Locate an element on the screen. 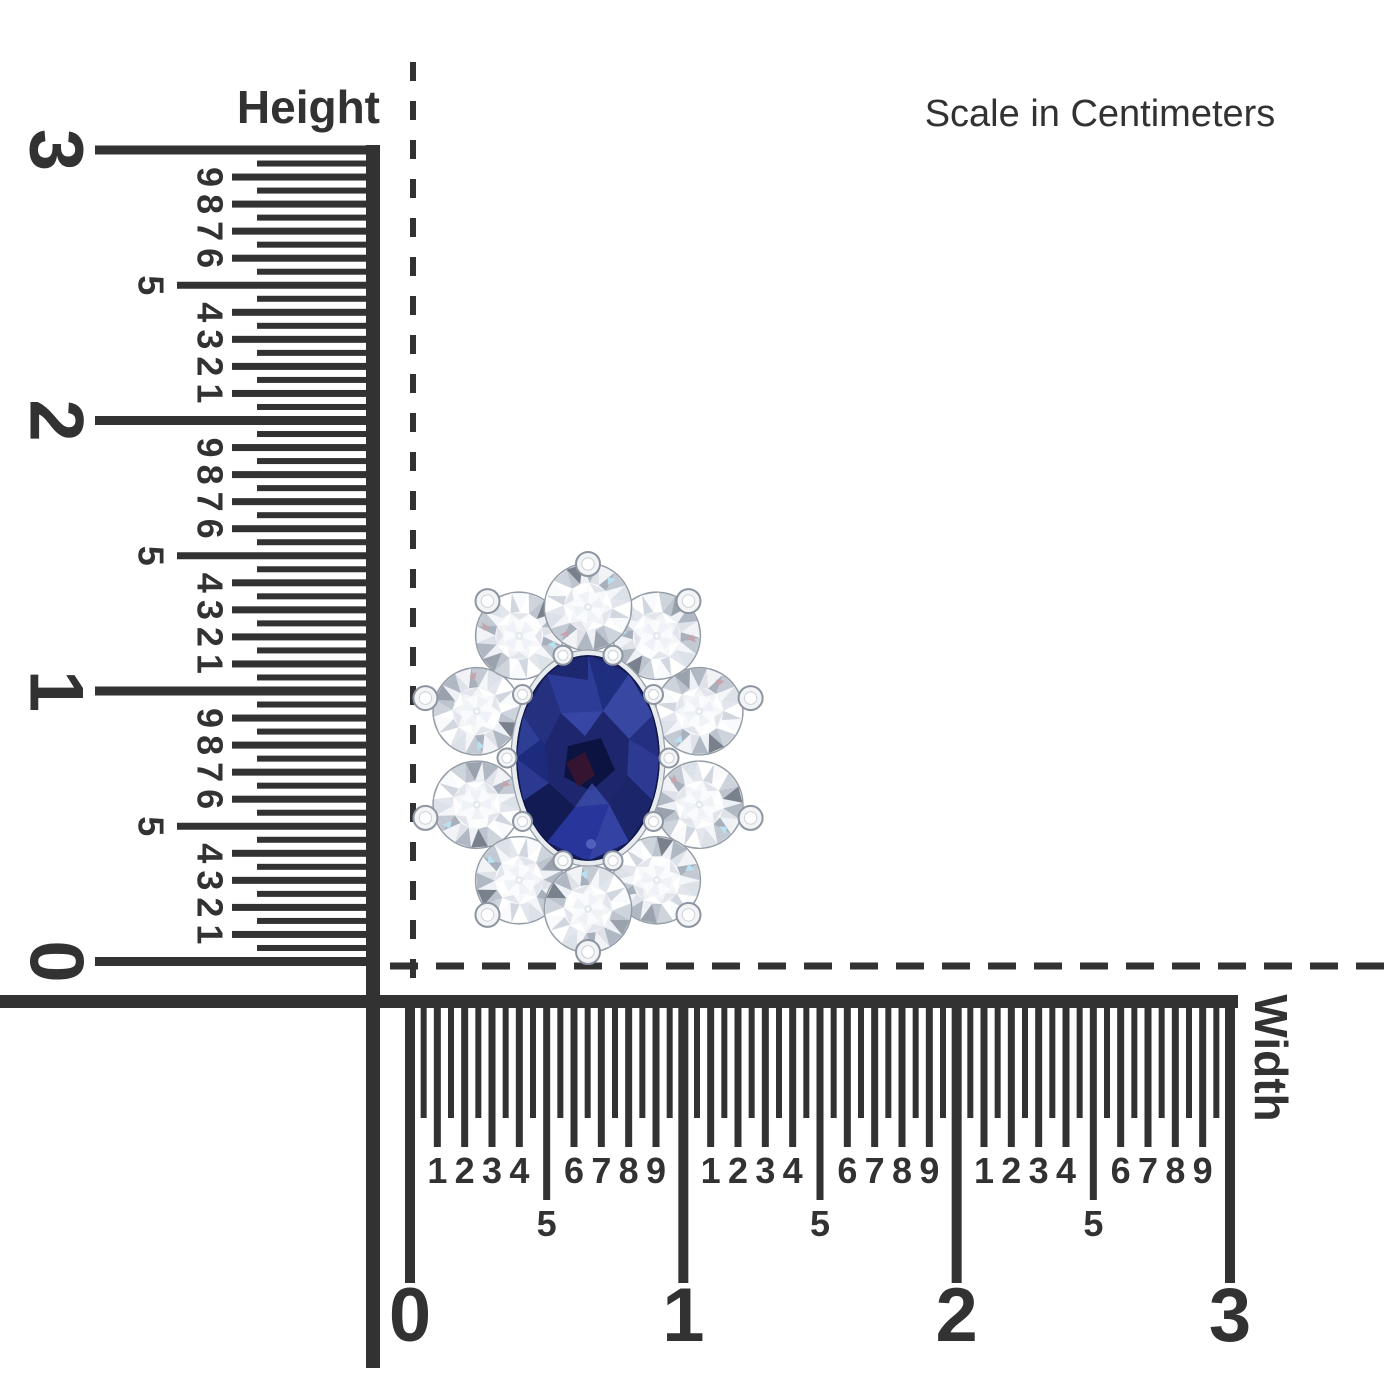  center-sapphire is located at coordinates (588, 758).